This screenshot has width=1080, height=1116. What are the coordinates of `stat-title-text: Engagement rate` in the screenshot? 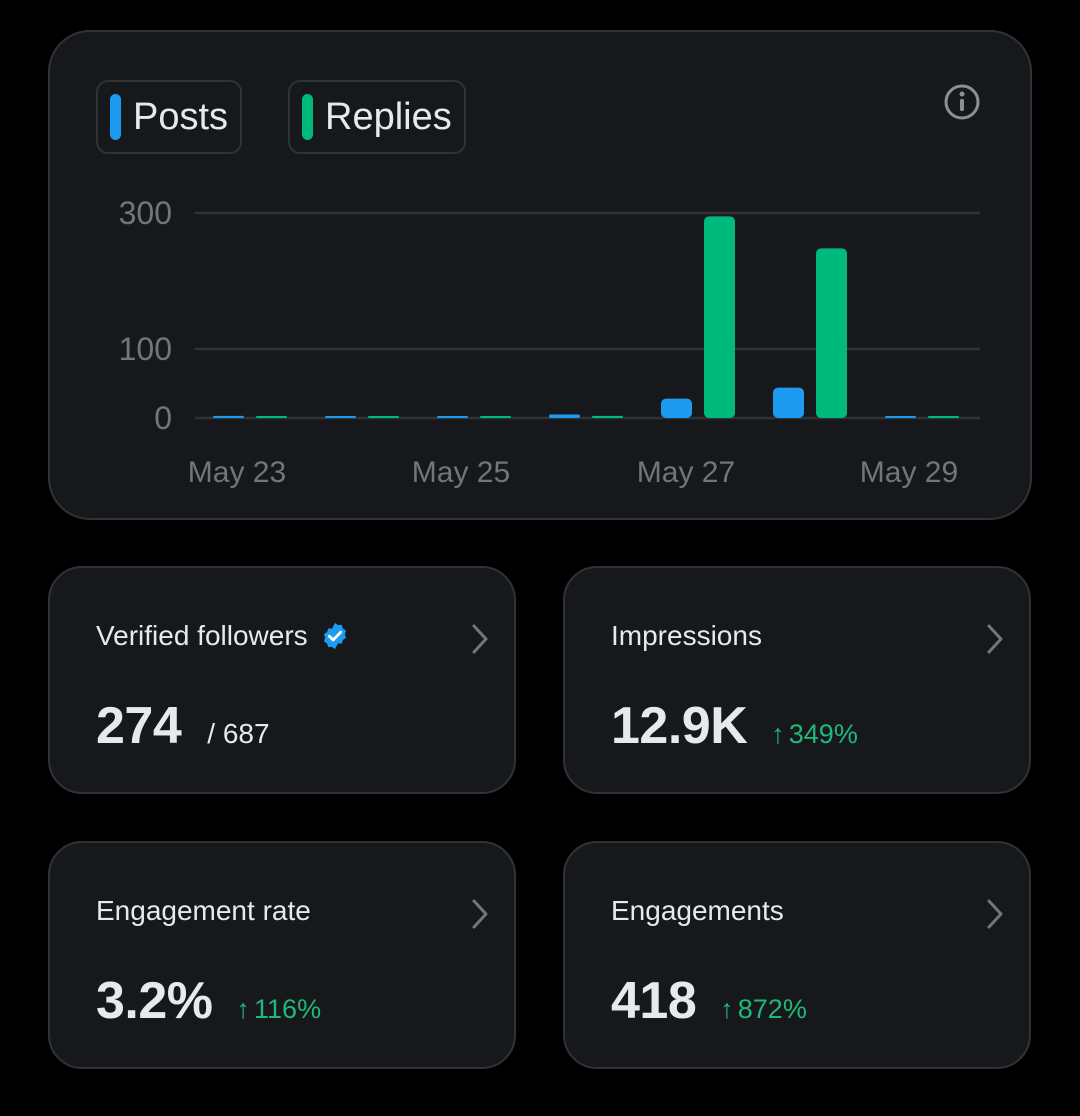 It's located at (203, 910).